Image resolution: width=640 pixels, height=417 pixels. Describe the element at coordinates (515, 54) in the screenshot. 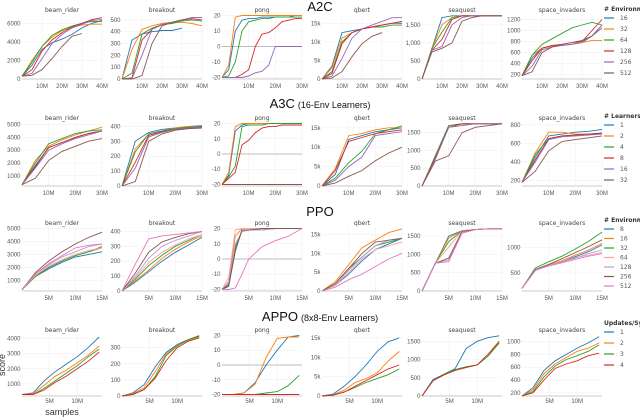

I see `y-tick-label: 600` at that location.